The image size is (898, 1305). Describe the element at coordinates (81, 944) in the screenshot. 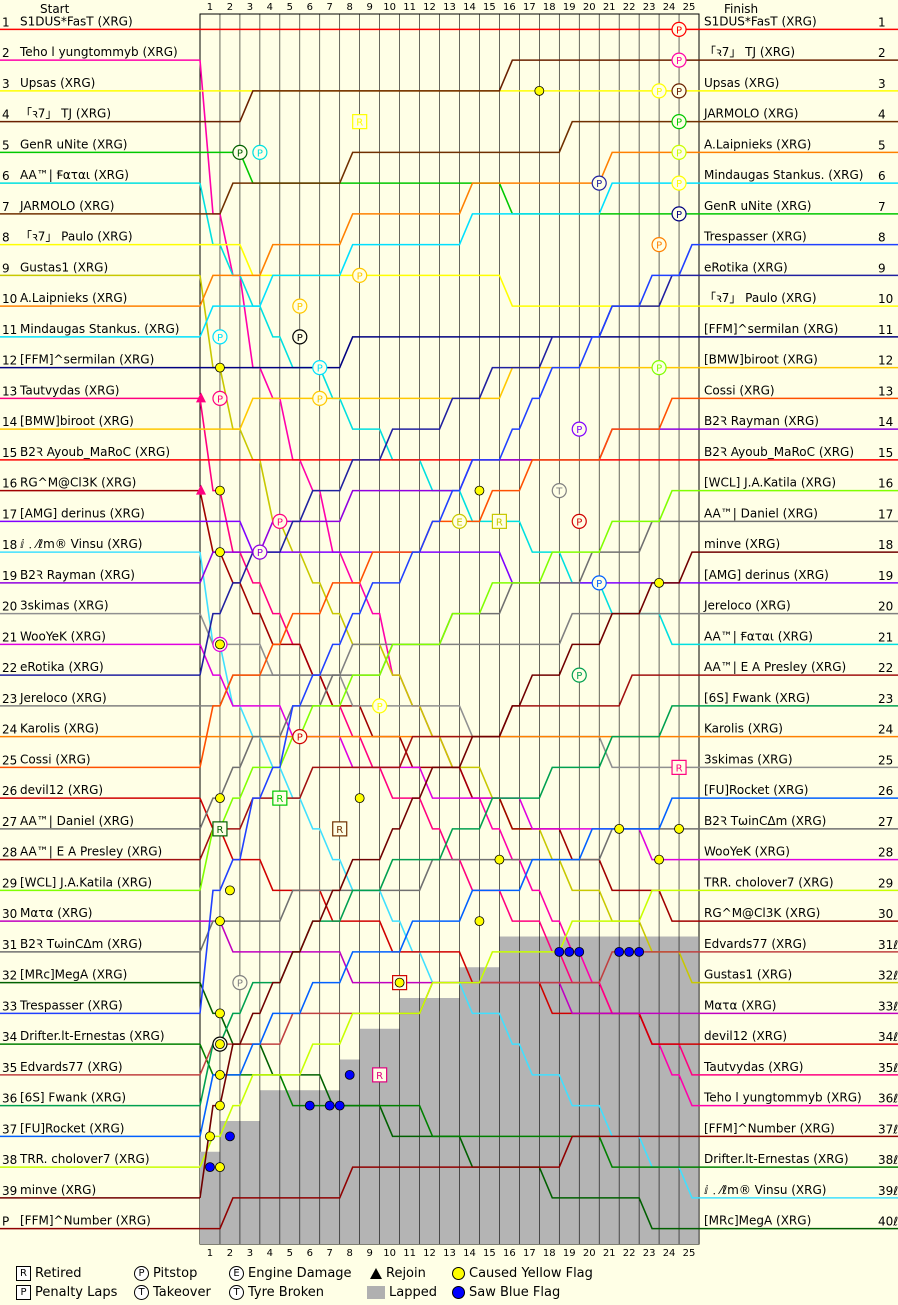

I see `start-driver-name: B2Ꝛ TωinCΔm (XRG)` at that location.